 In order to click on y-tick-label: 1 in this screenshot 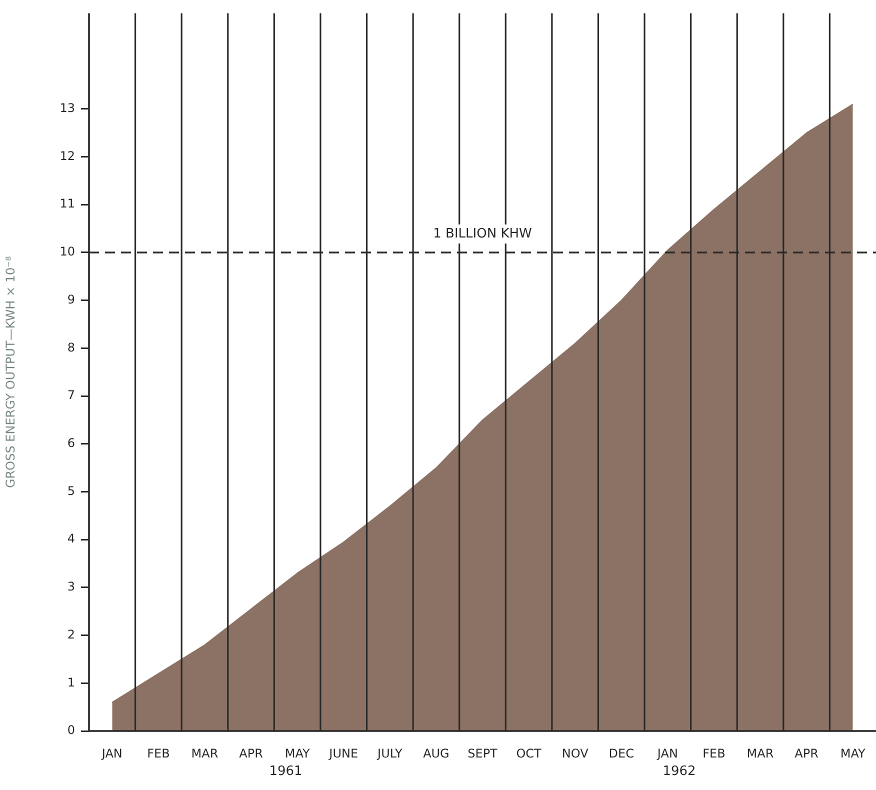, I will do `click(71, 682)`.